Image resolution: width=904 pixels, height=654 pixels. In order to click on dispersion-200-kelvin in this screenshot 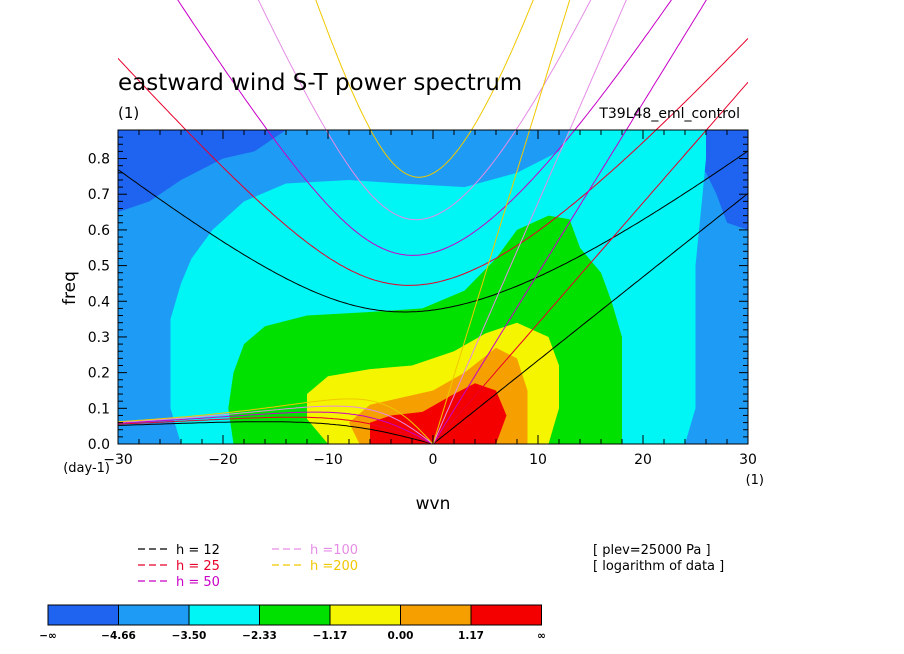, I will do `click(481, 287)`.